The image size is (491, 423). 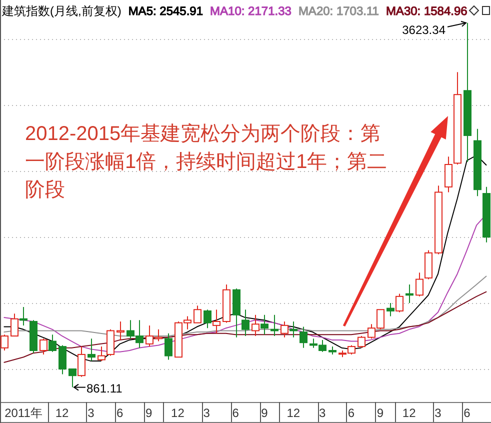 What do you see at coordinates (104, 388) in the screenshot?
I see `annotation: 861.11` at bounding box center [104, 388].